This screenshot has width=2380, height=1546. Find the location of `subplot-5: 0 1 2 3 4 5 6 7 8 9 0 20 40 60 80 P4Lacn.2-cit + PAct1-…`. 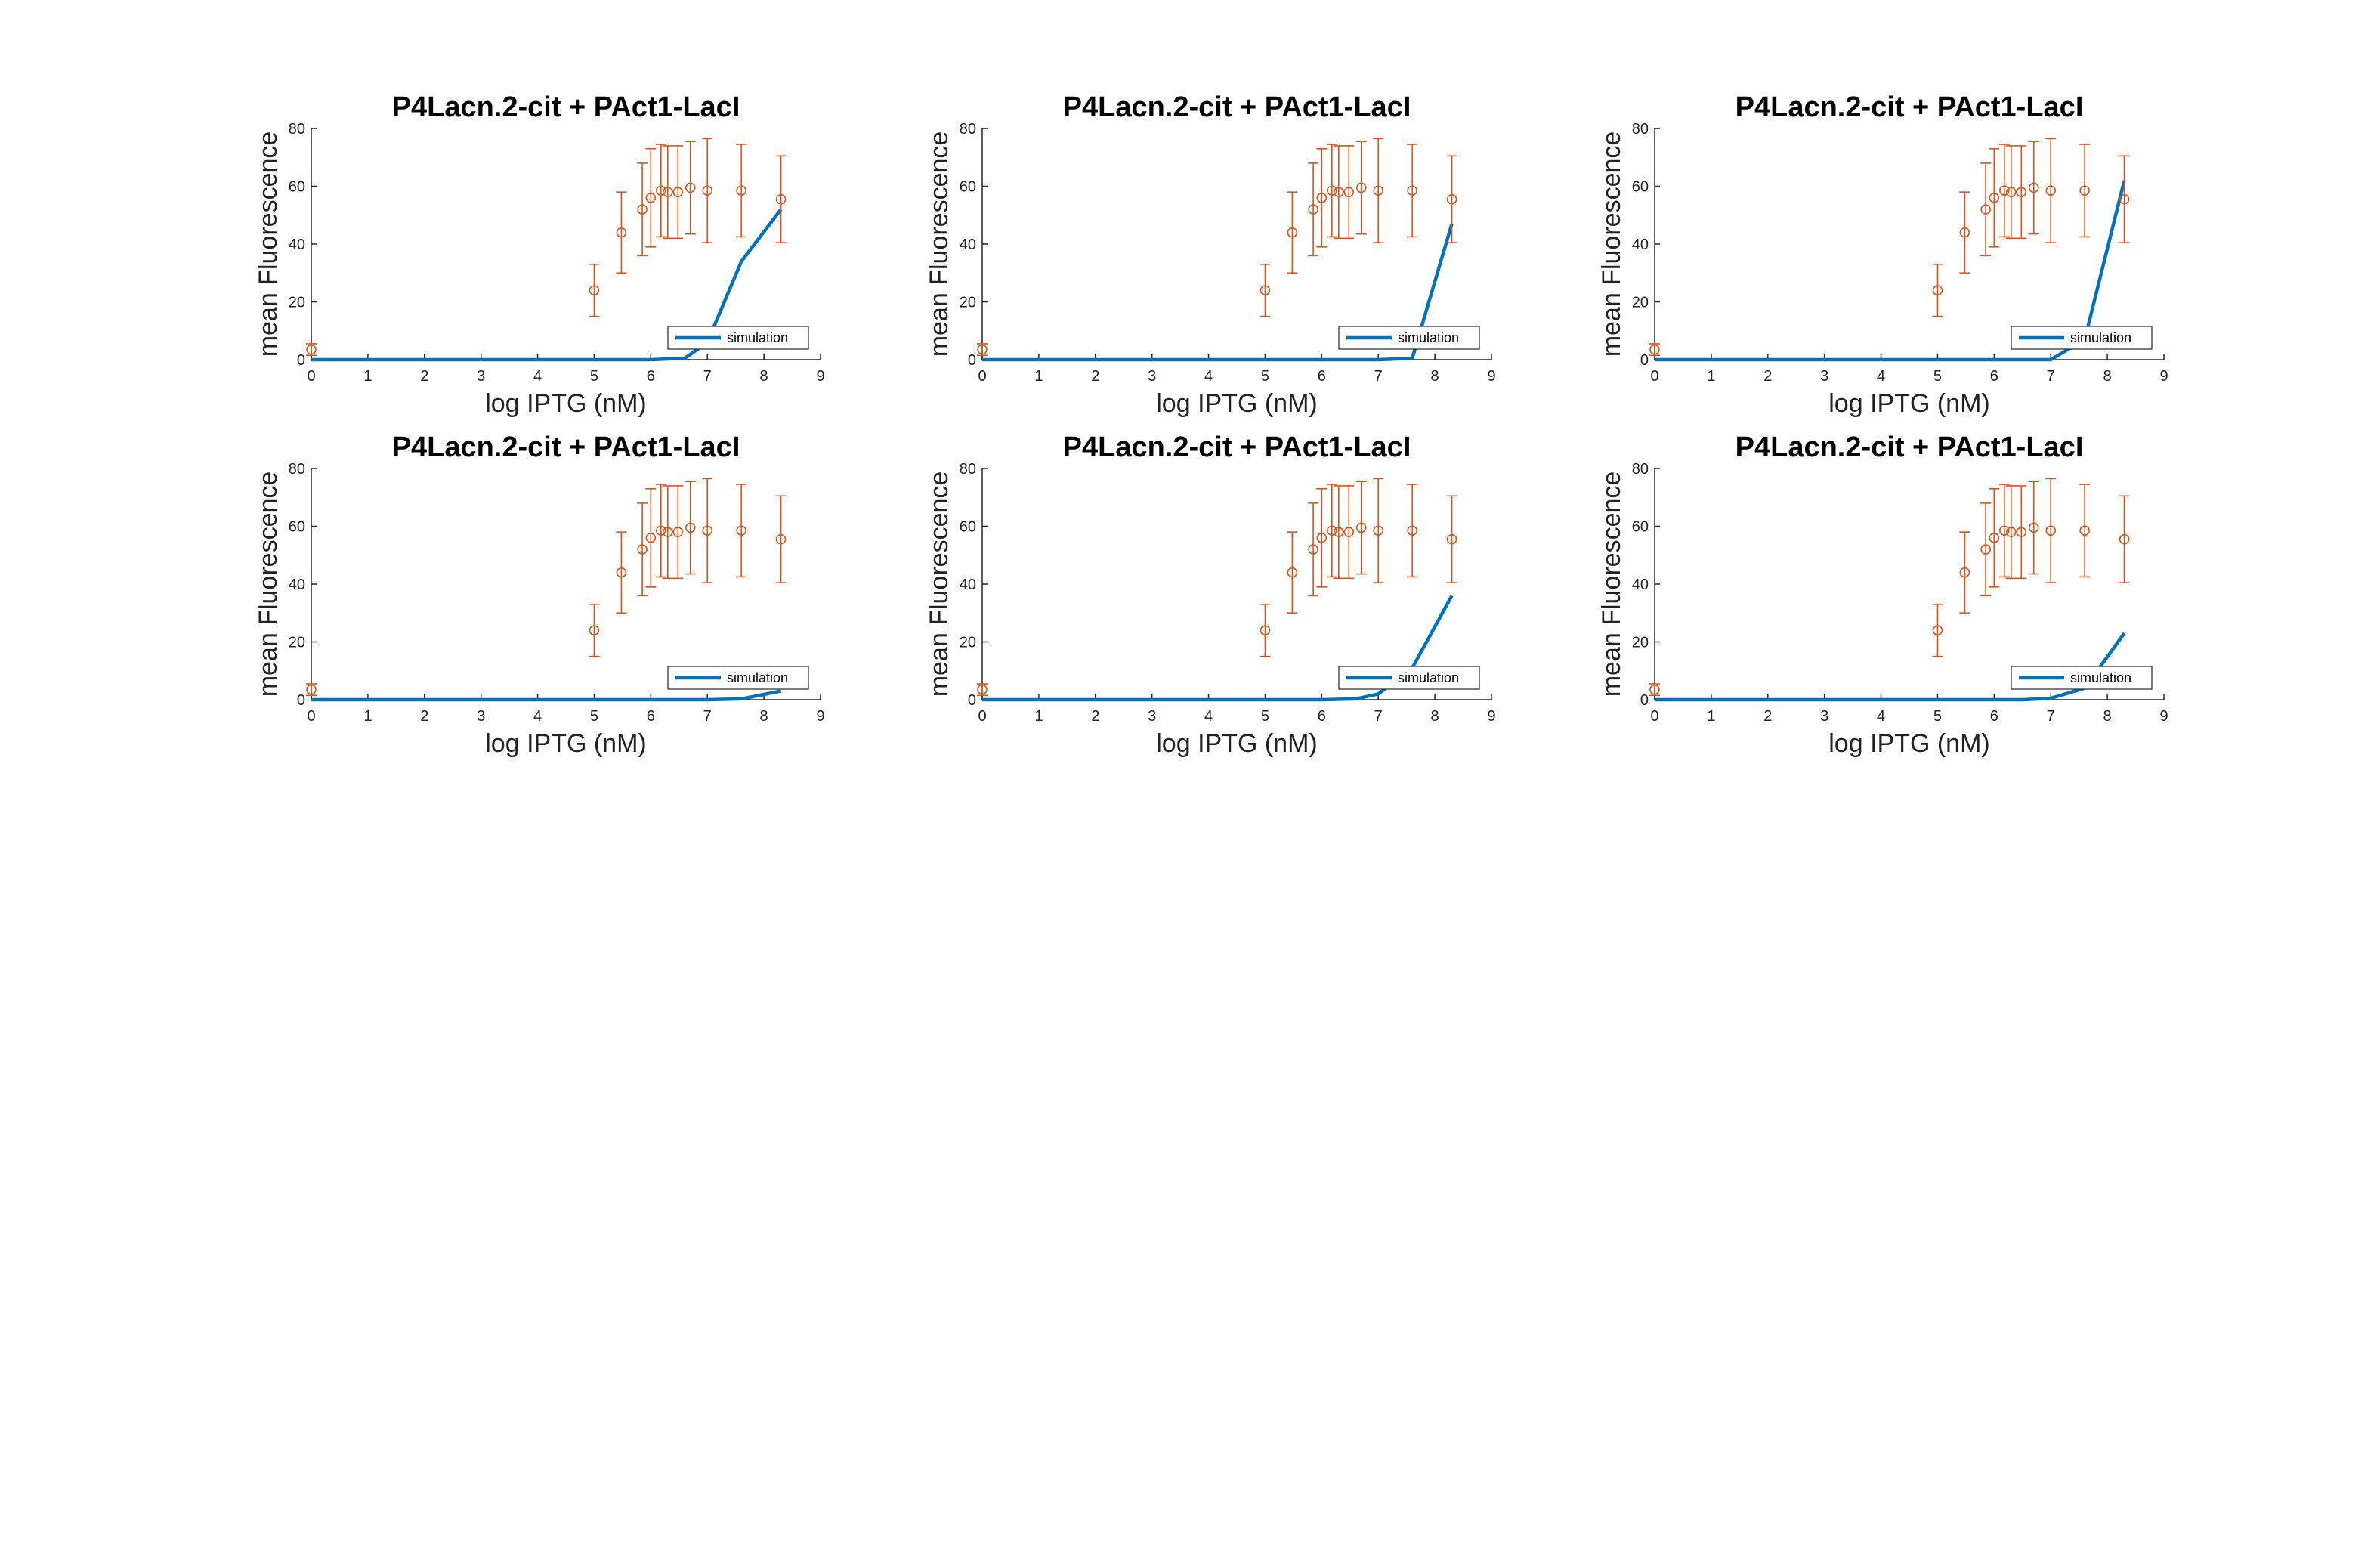

subplot-5: 0 1 2 3 4 5 6 7 8 9 0 20 40 60 80 P4Lacn.2-cit + PAct1-… is located at coordinates (1210, 594).